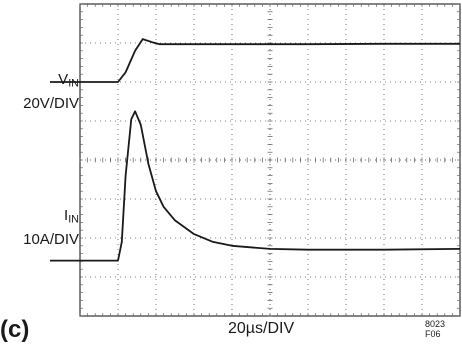  Describe the element at coordinates (66, 215) in the screenshot. I see `iin-name: I` at that location.